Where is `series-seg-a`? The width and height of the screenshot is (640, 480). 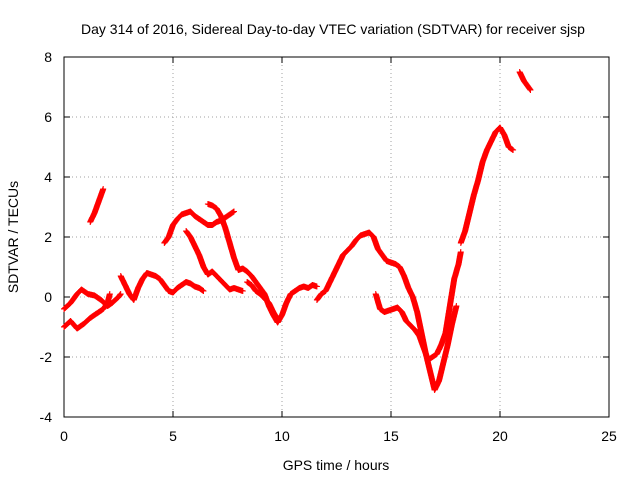
series-seg-a is located at coordinates (92, 299).